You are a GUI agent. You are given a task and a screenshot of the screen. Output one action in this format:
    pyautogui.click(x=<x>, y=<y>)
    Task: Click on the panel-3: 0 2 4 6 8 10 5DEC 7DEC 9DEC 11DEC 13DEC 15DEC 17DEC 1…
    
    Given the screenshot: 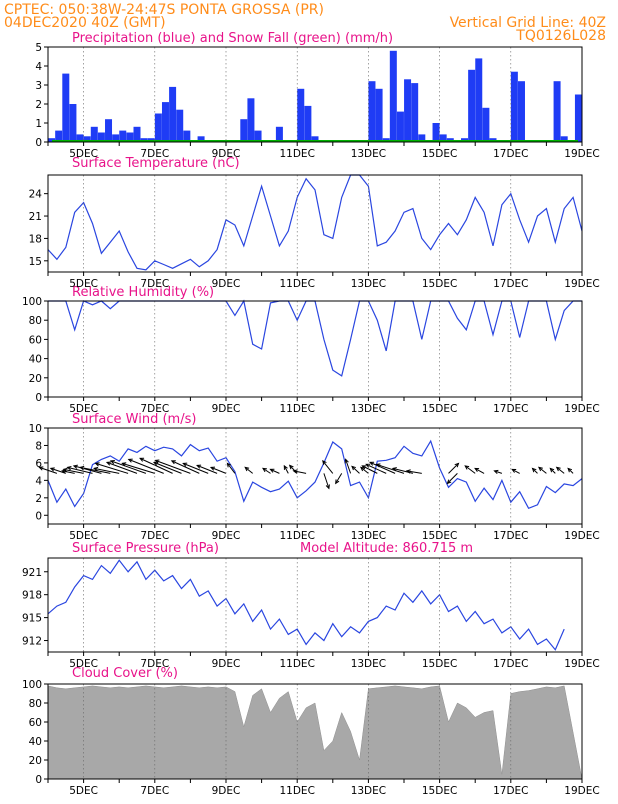 What is the action you would take?
    pyautogui.click(x=314, y=482)
    